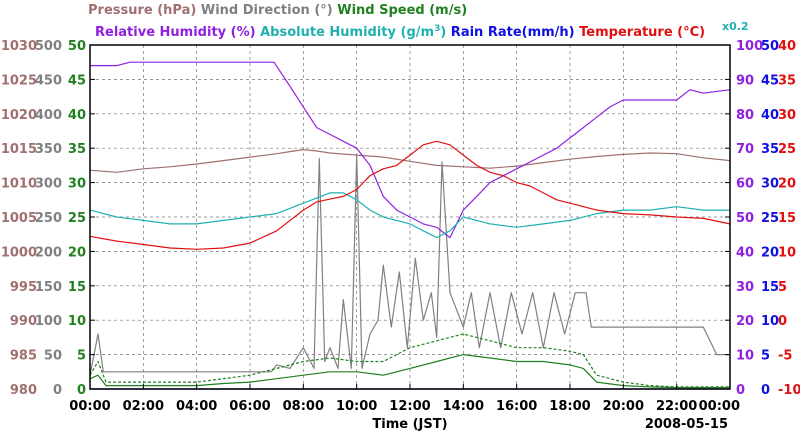 This screenshot has height=434, width=800. I want to click on y-tick-label-wind_direction: 0, so click(57, 390).